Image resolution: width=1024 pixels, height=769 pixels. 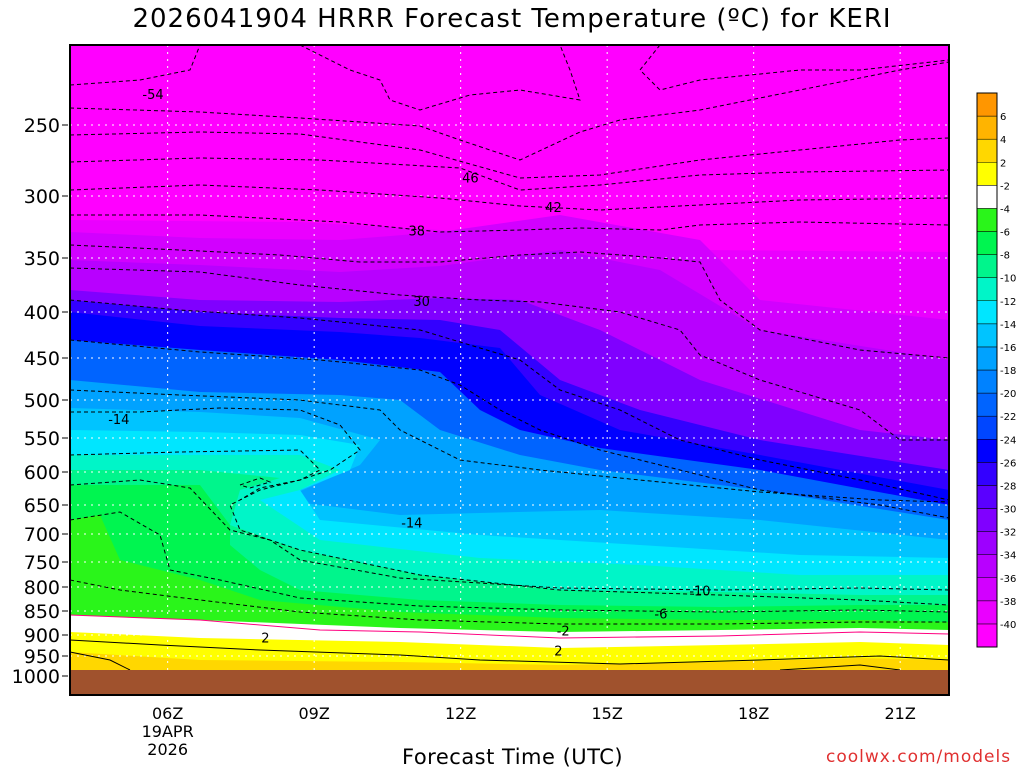 I want to click on source-credit-link: coolwx.com/models, so click(x=919, y=757).